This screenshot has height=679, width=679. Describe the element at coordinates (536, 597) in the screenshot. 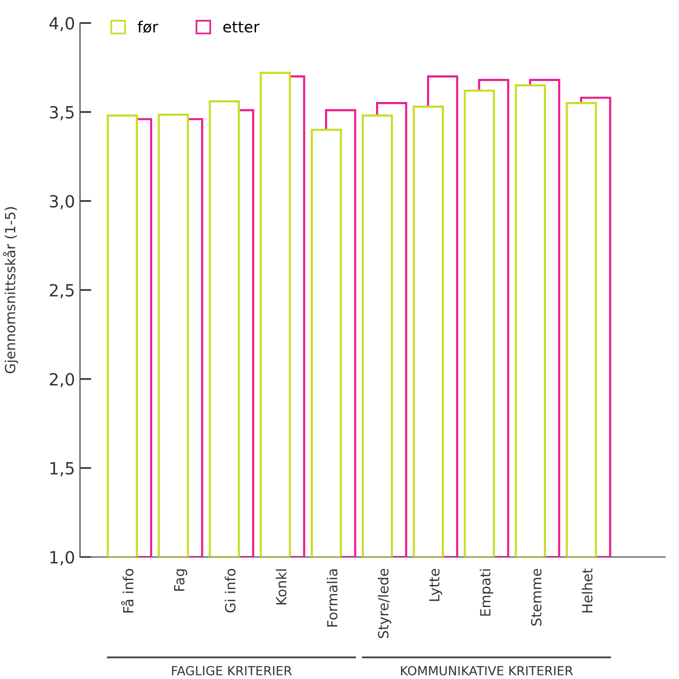

I see `x-tick-label: Stemme` at that location.